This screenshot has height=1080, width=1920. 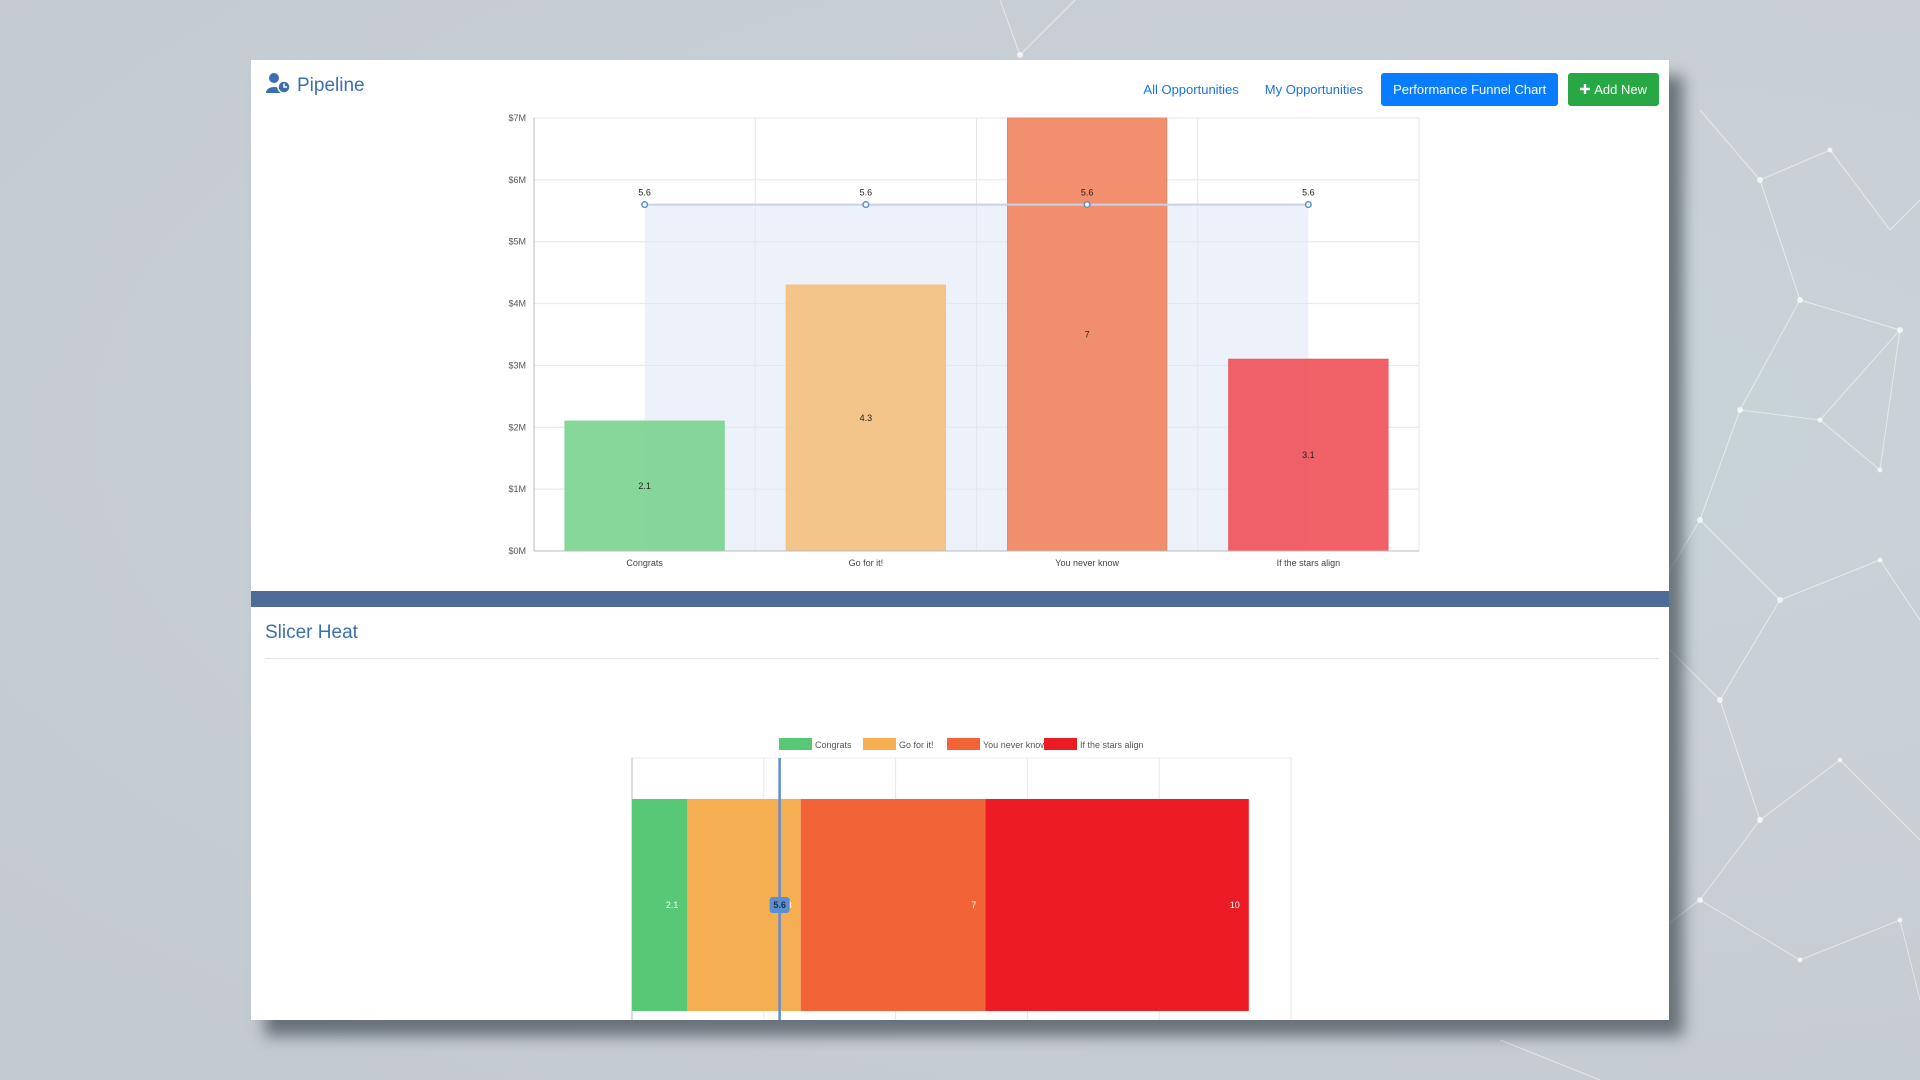 What do you see at coordinates (962, 658) in the screenshot?
I see `section-rule` at bounding box center [962, 658].